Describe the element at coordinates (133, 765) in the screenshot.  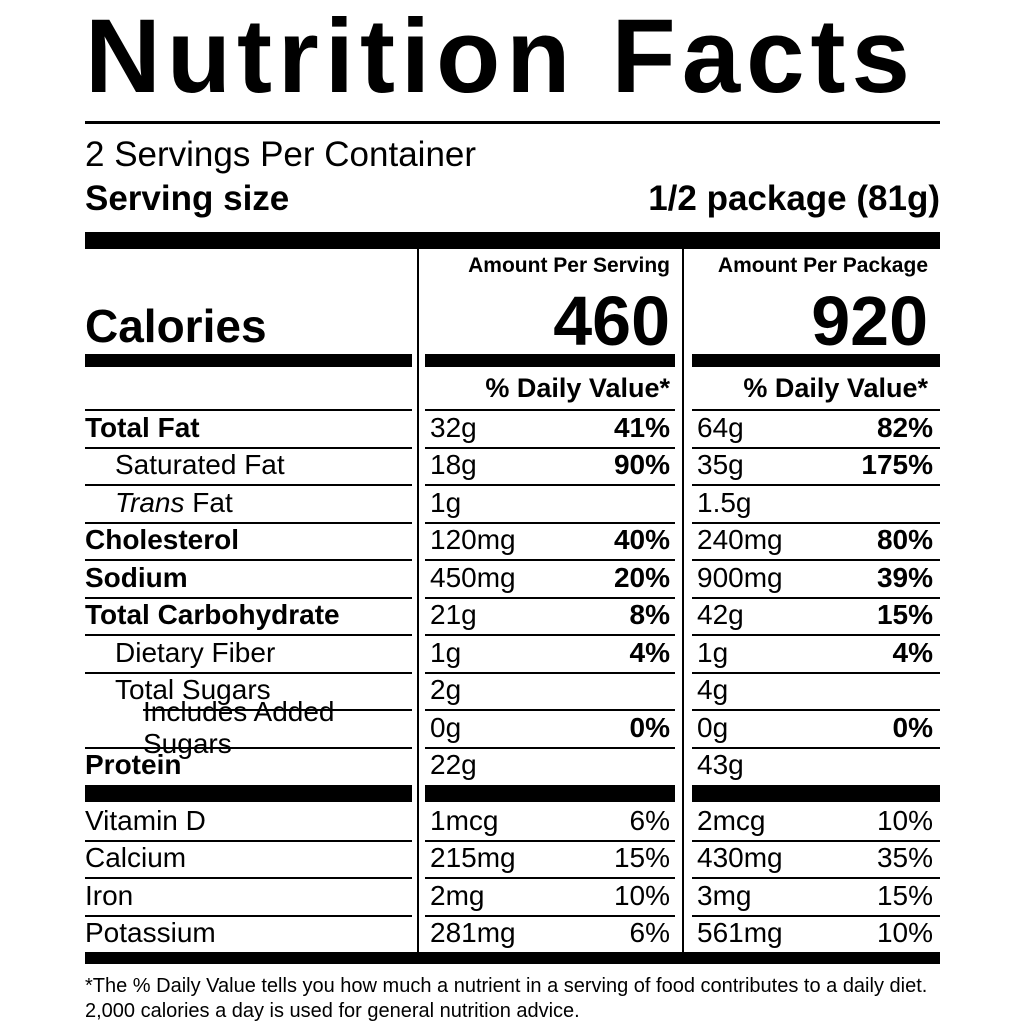
I see `nutrient-name: Protein` at that location.